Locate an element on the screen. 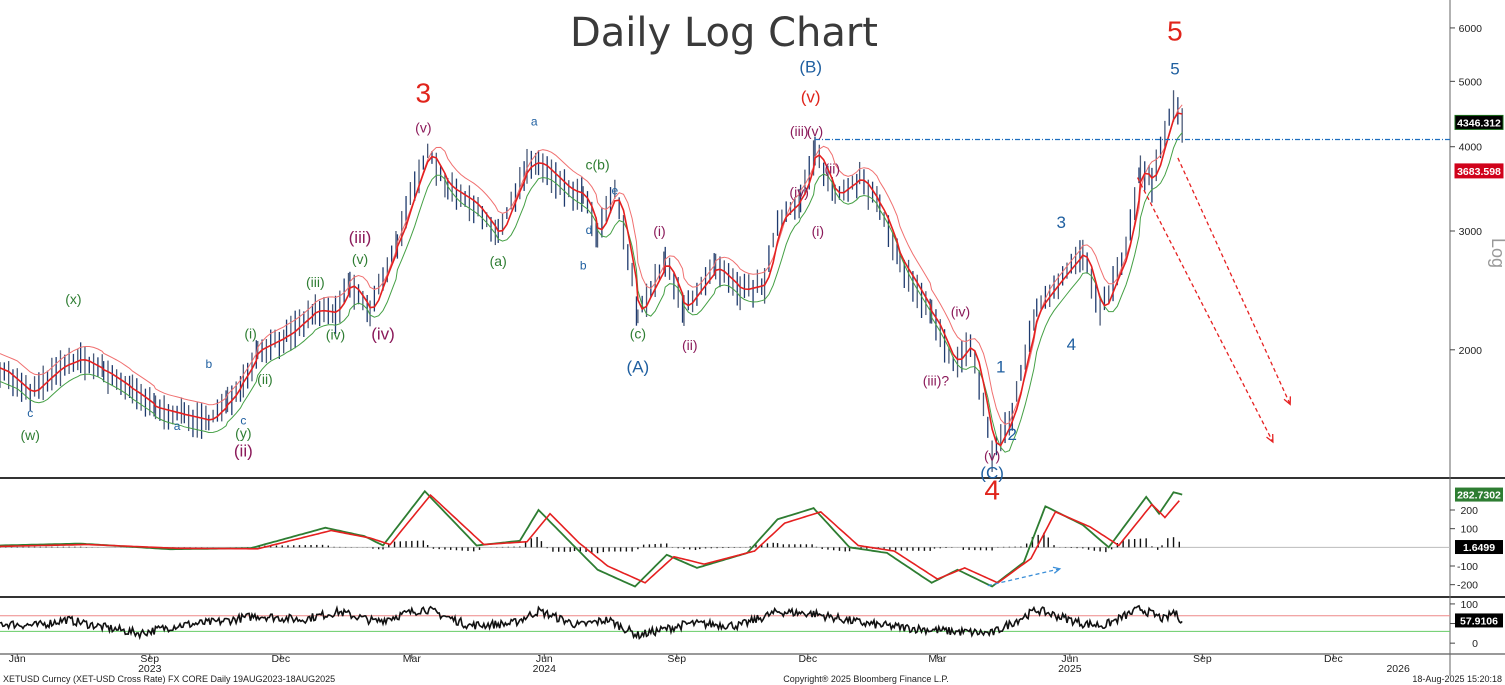 This screenshot has height=685, width=1505. x-year-label: 2026 is located at coordinates (1398, 669).